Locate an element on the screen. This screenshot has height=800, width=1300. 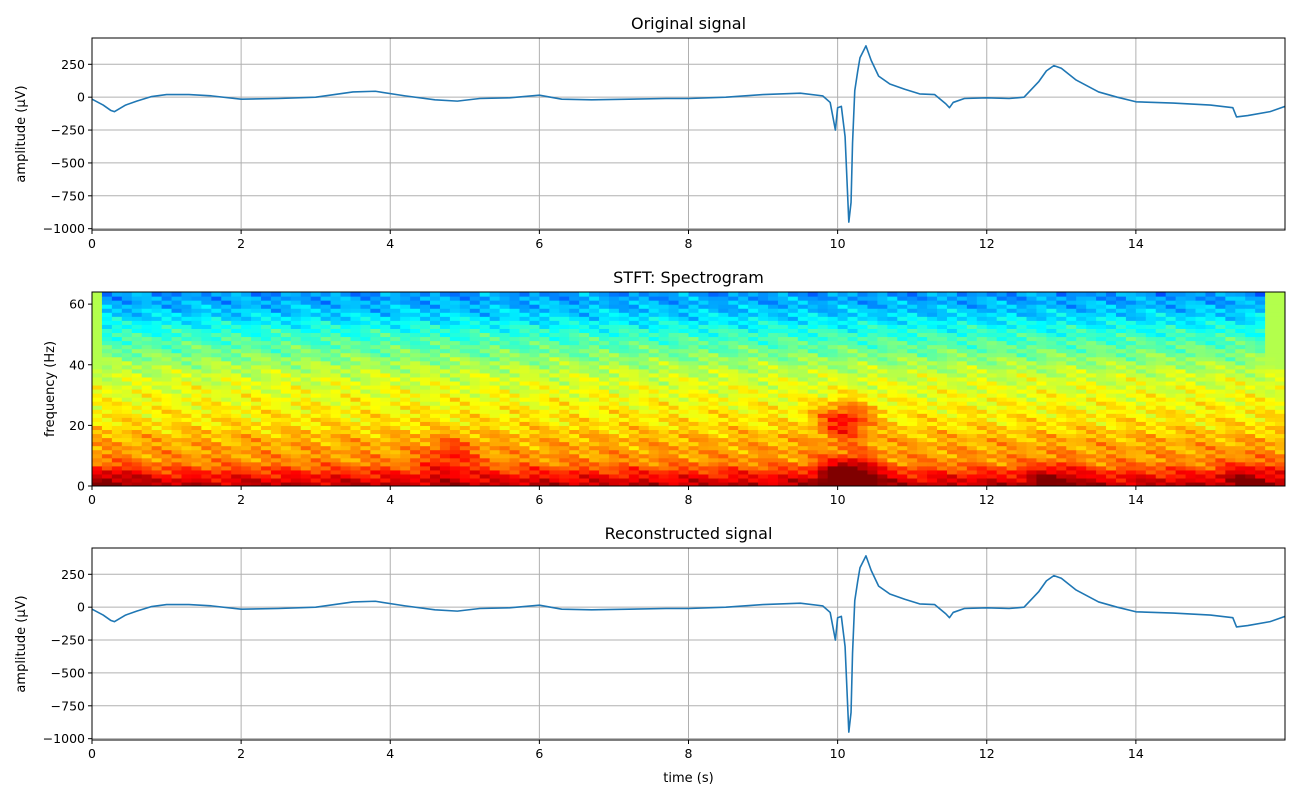
y-tick-label: −500 is located at coordinates (68, 162).